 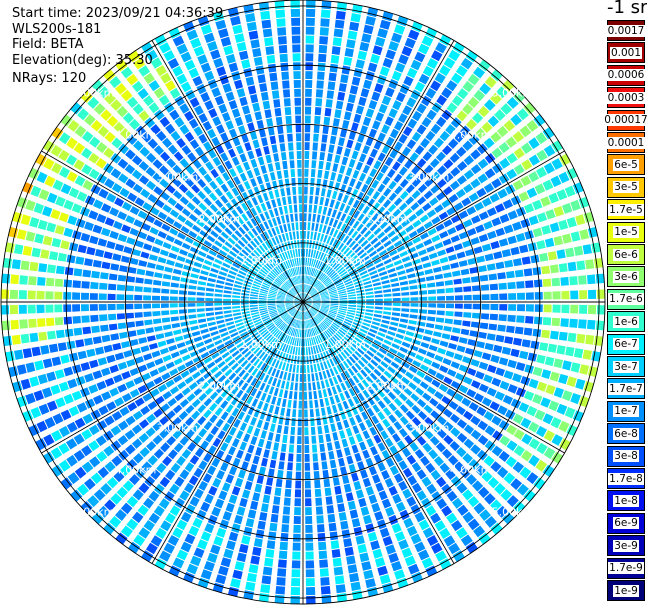 I want to click on azimuth-spoke, so click(x=172, y=226).